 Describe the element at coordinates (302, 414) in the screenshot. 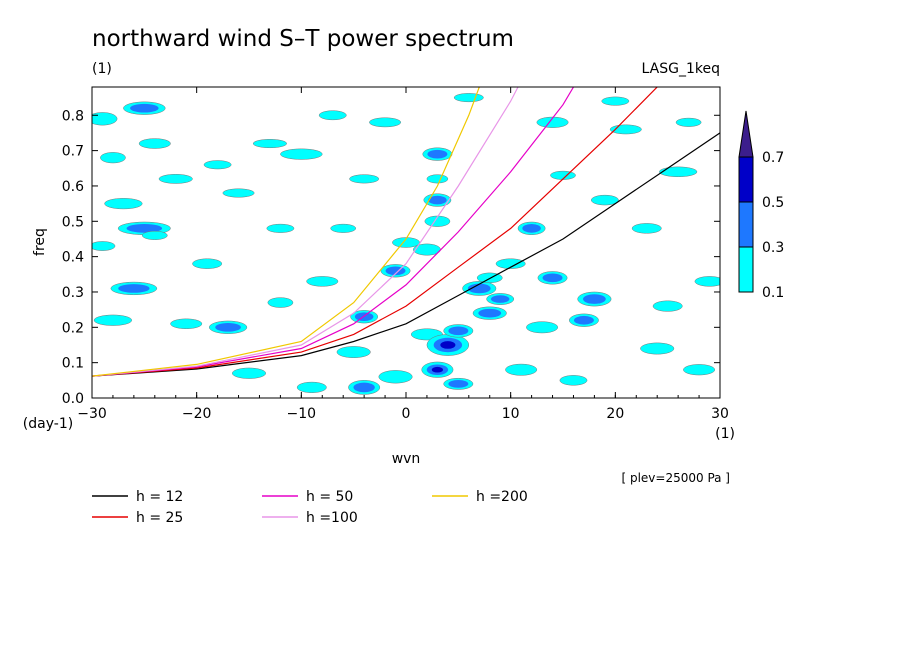

I see `x-tick-label: −10` at that location.